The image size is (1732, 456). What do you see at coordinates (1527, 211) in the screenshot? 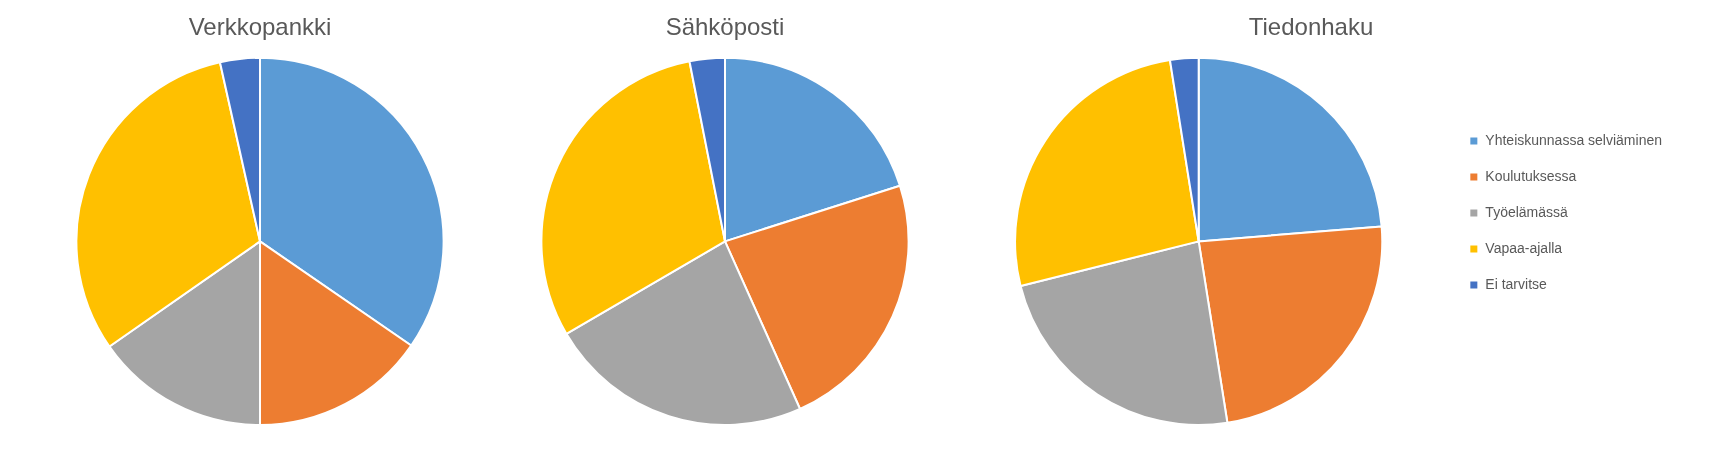
I see `legend-label: Työelämässä` at bounding box center [1527, 211].